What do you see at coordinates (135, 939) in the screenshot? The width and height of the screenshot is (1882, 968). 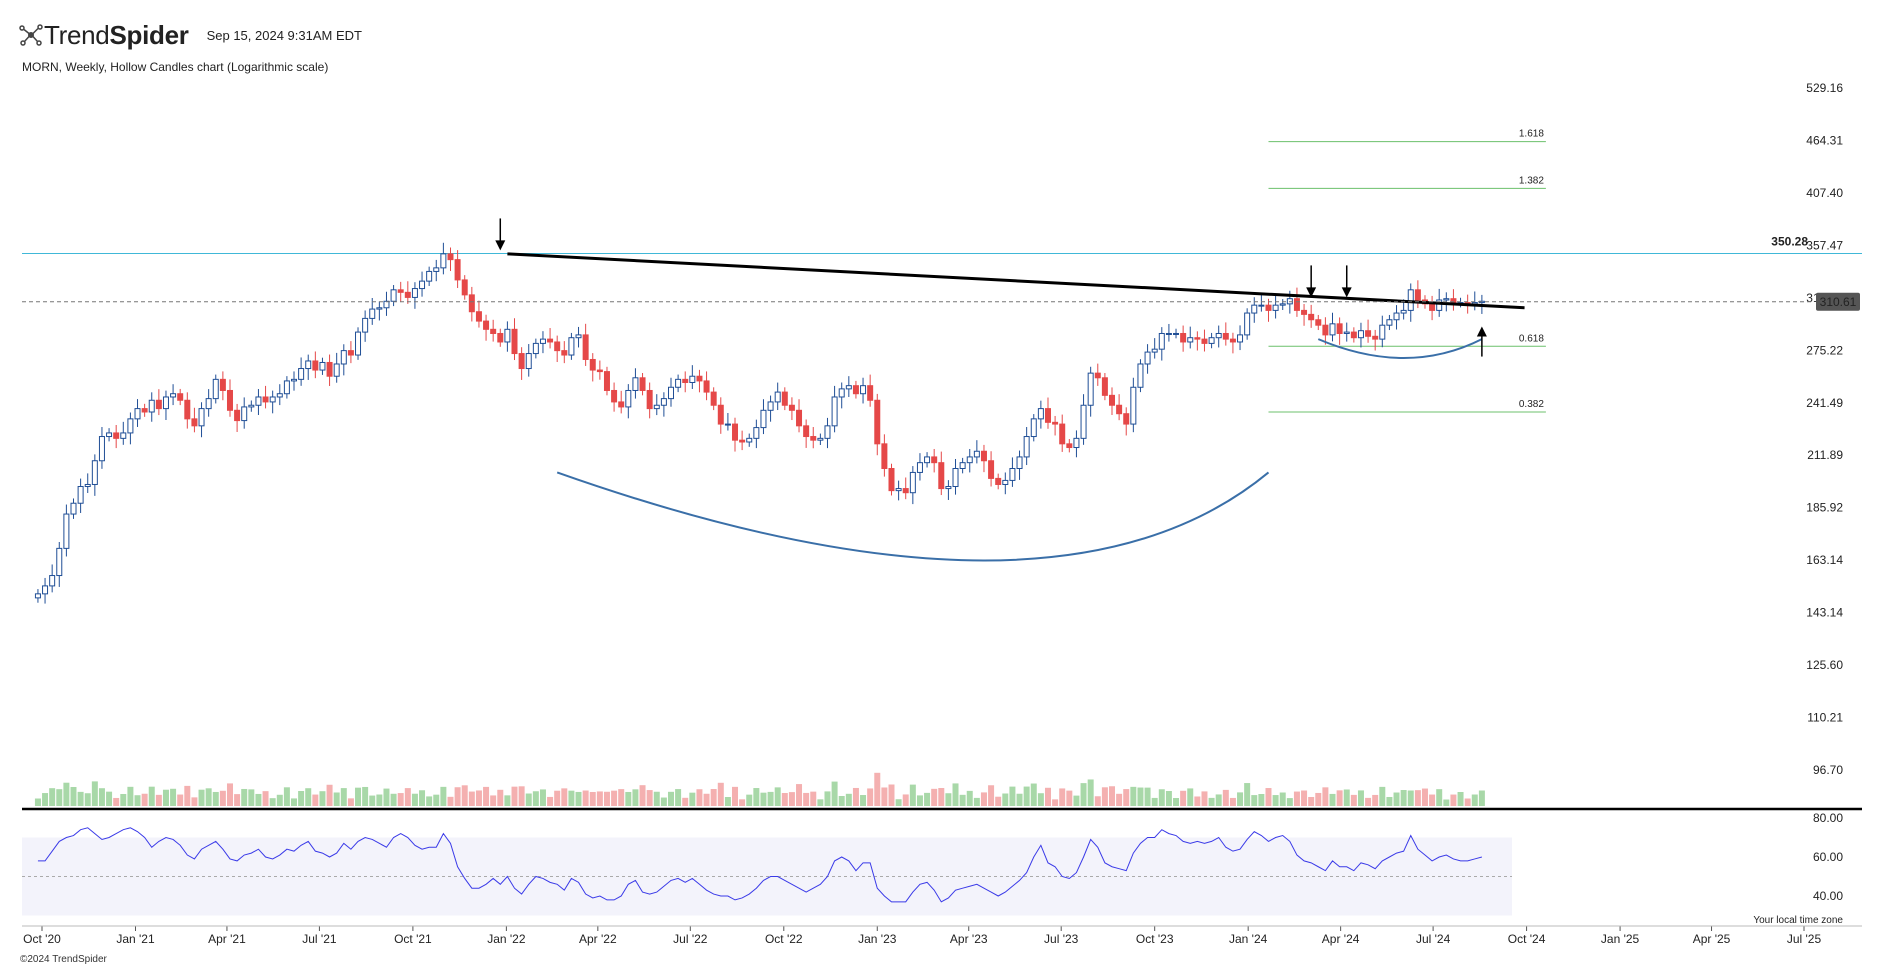 I see `x-axis-label: Jan '21` at bounding box center [135, 939].